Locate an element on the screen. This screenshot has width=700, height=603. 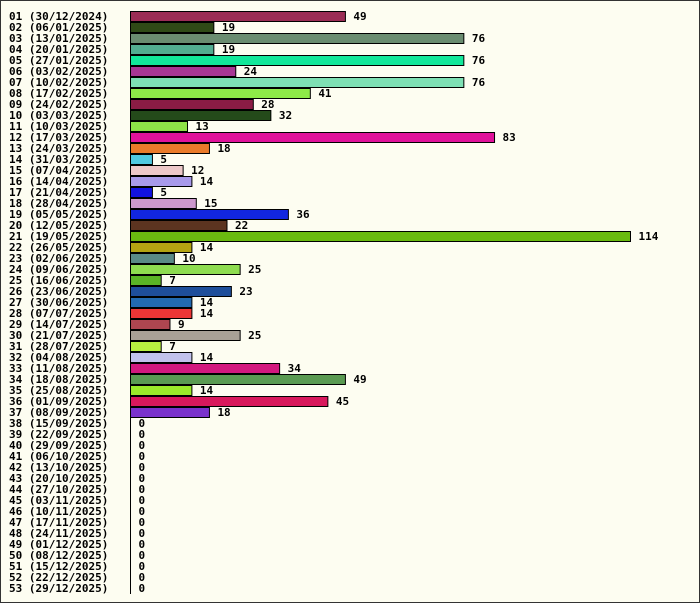
value-label: 12 is located at coordinates (197, 170).